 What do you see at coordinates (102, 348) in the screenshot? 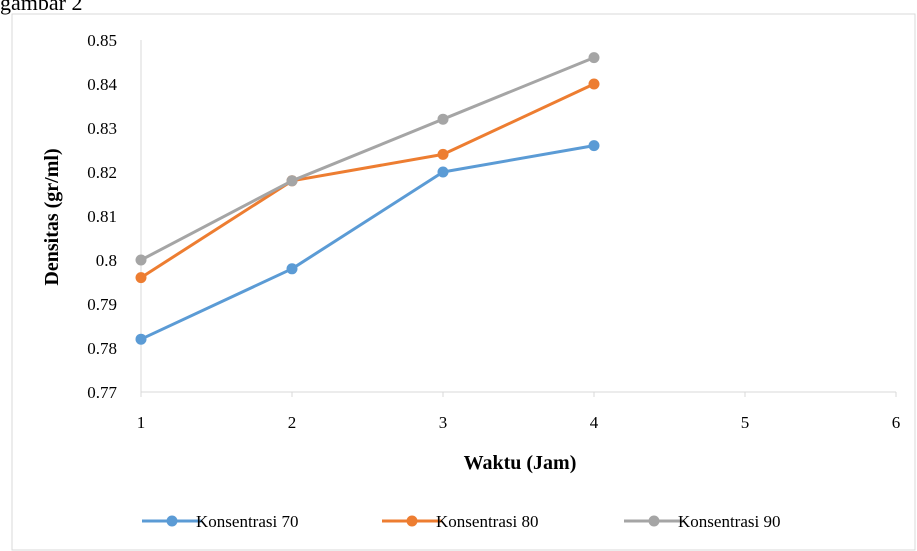
I see `y-tick-label: 0.78` at bounding box center [102, 348].